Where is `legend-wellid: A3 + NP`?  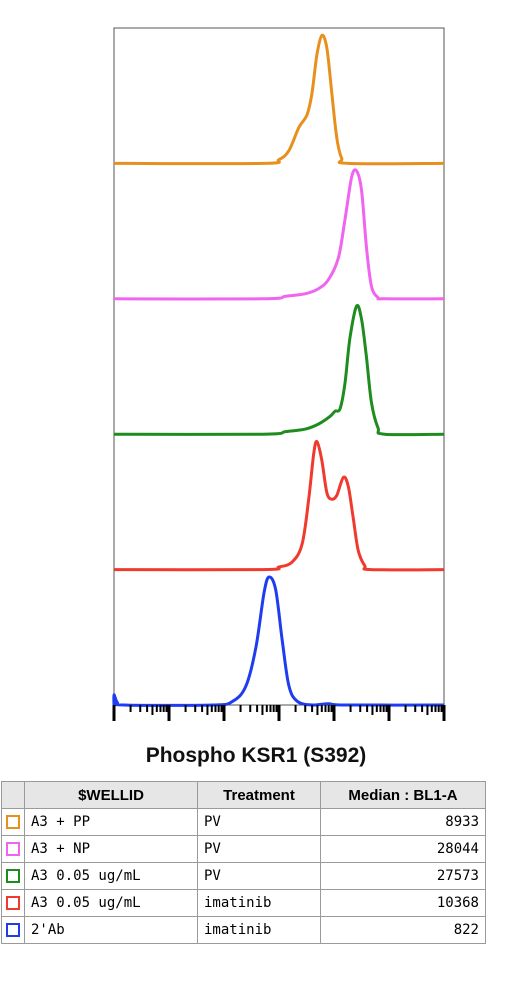 legend-wellid: A3 + NP is located at coordinates (111, 849).